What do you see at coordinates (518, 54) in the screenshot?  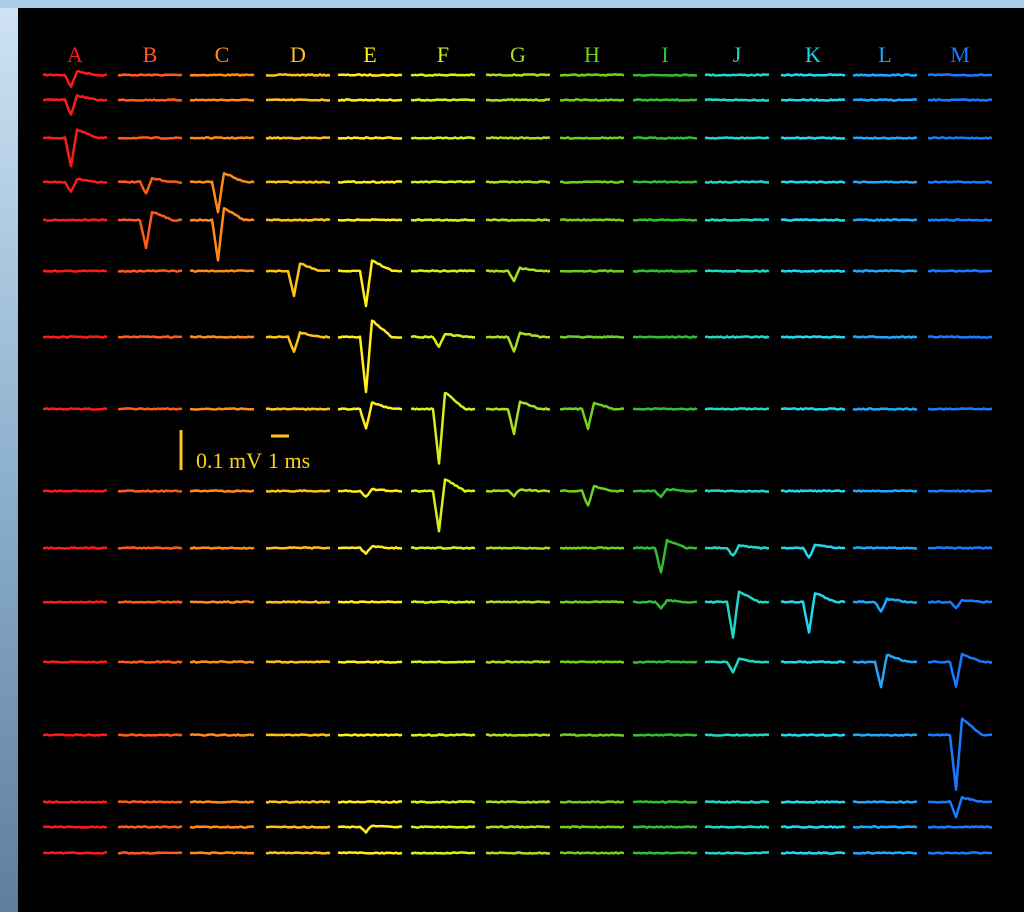 I see `column-labels: A B C D E F G H I J K L M` at bounding box center [518, 54].